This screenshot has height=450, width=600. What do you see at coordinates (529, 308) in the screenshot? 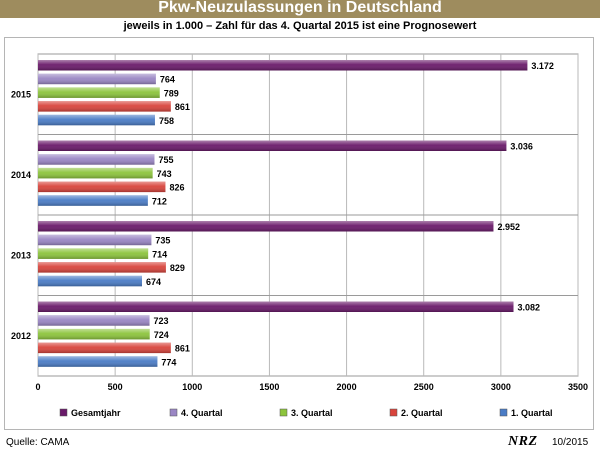
I see `data-label: 3.082` at bounding box center [529, 308].